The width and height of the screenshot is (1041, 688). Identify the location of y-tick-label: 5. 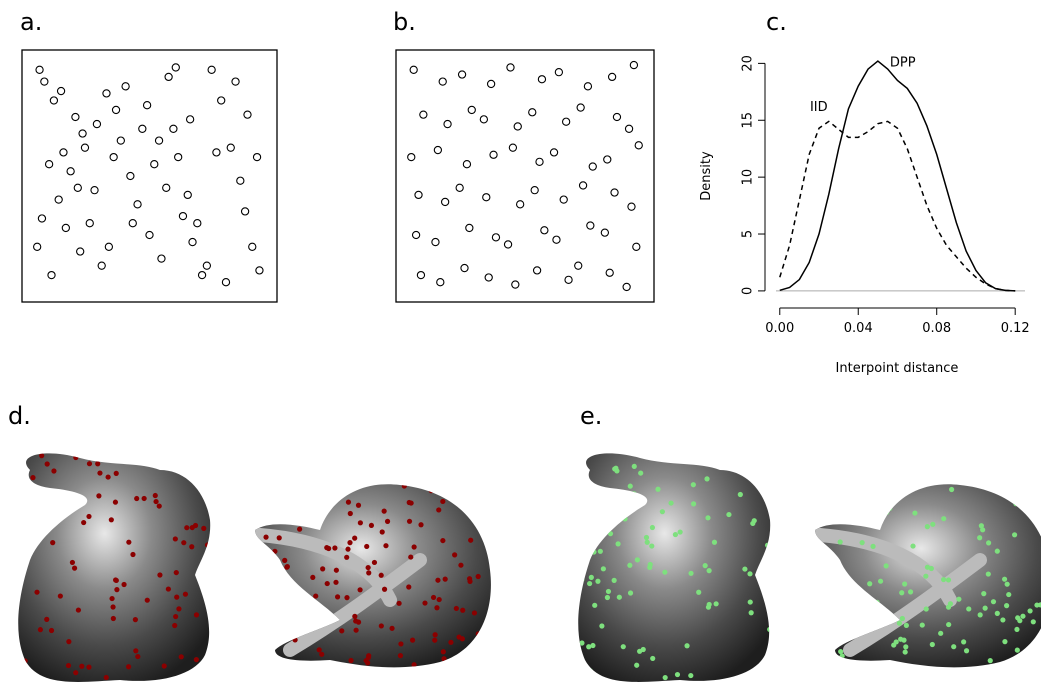
(748, 234).